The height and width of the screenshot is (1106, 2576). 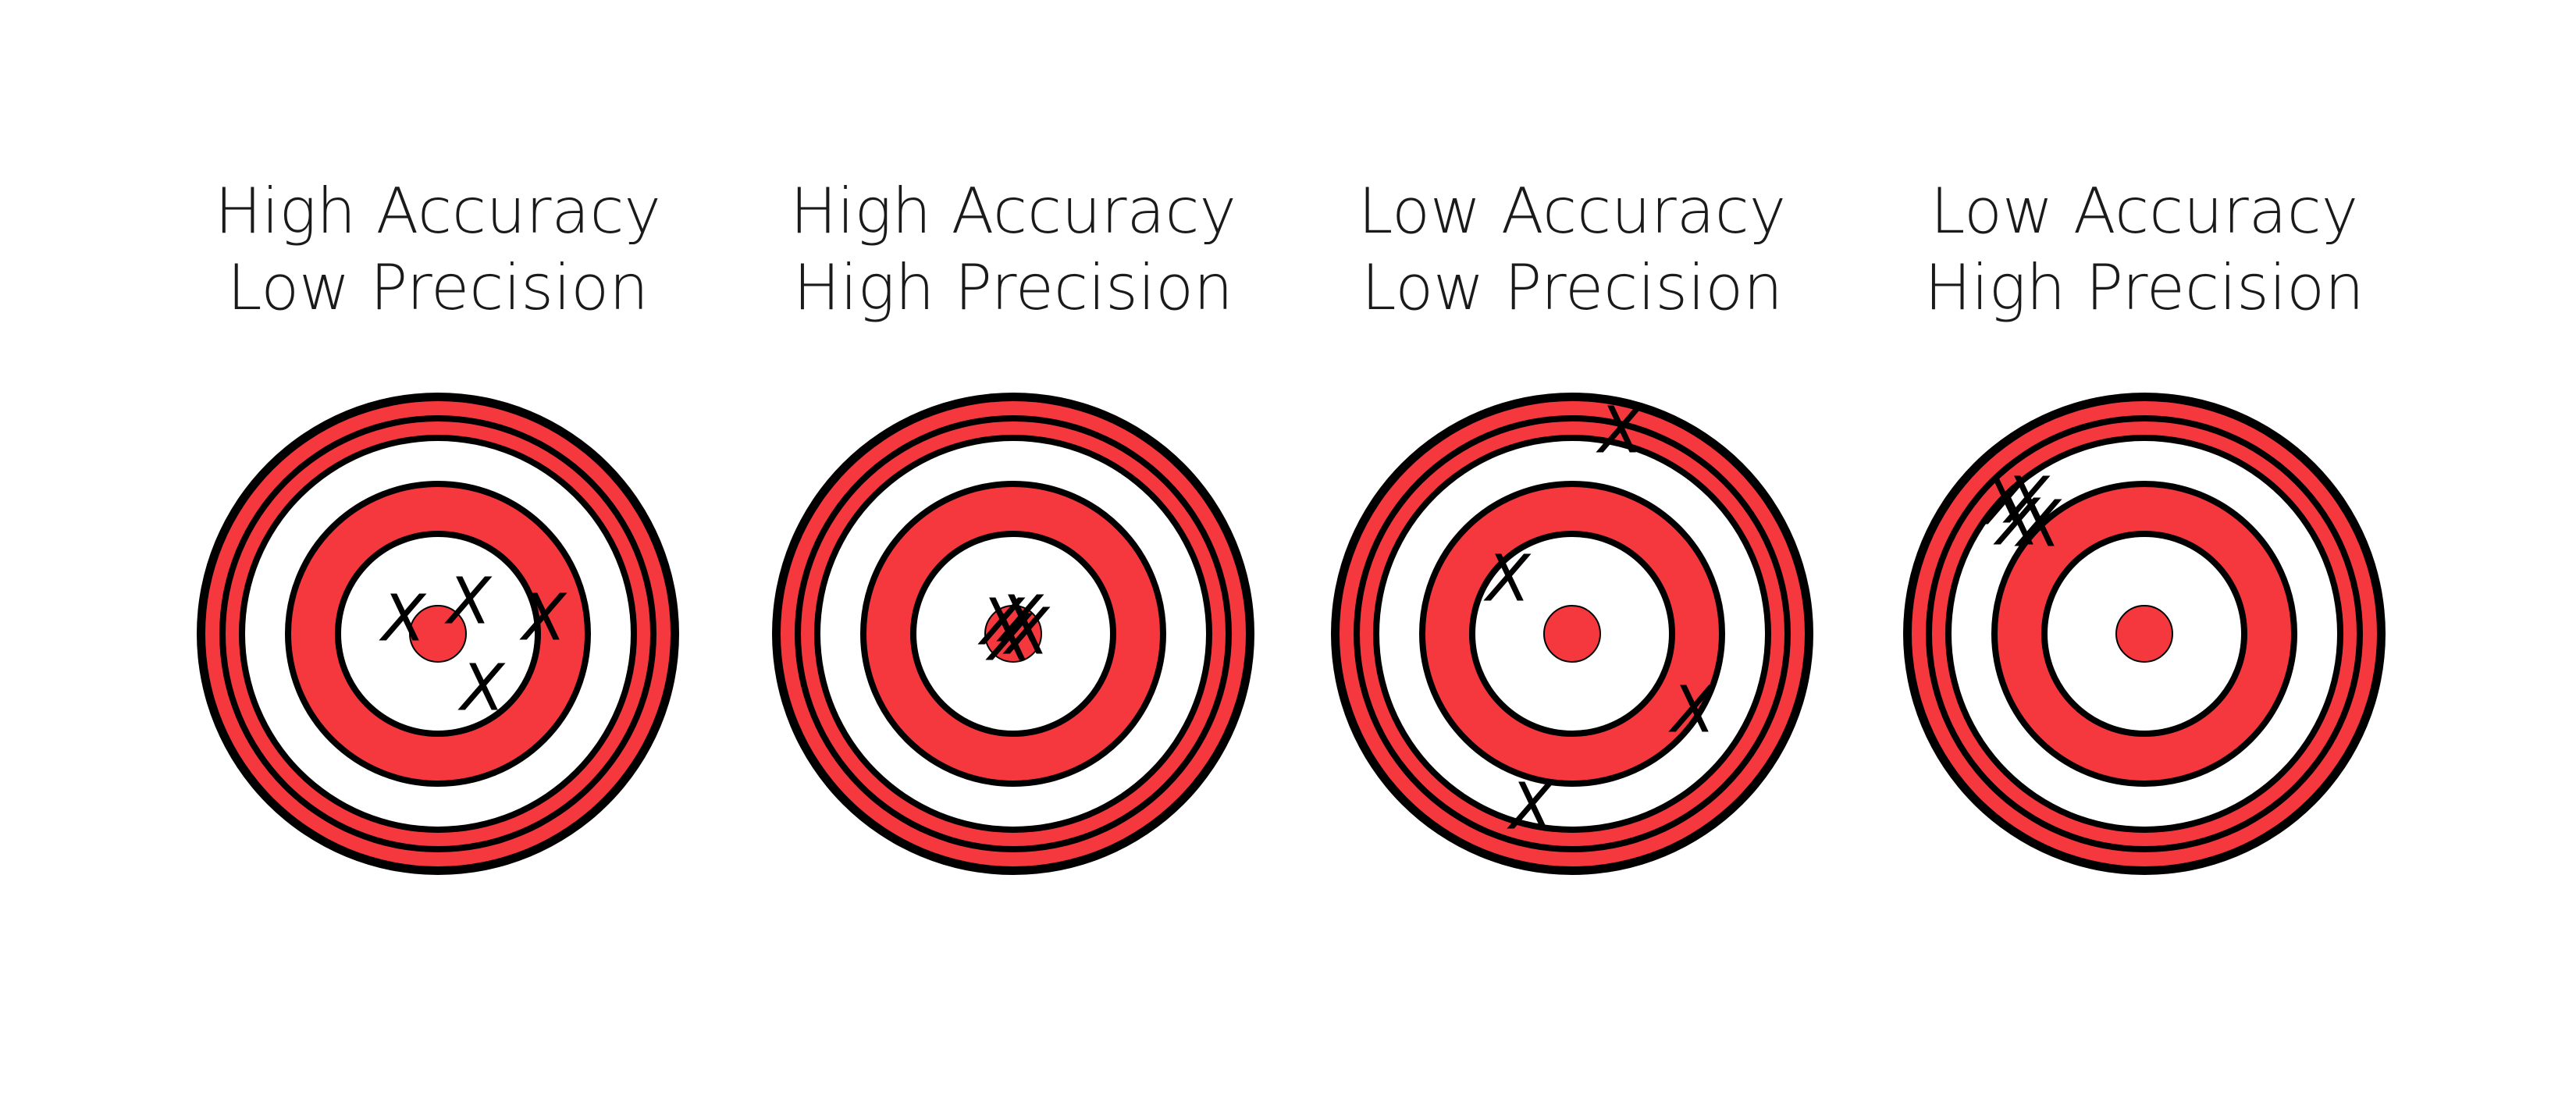 I want to click on target-4: X X X X, so click(x=2144, y=634).